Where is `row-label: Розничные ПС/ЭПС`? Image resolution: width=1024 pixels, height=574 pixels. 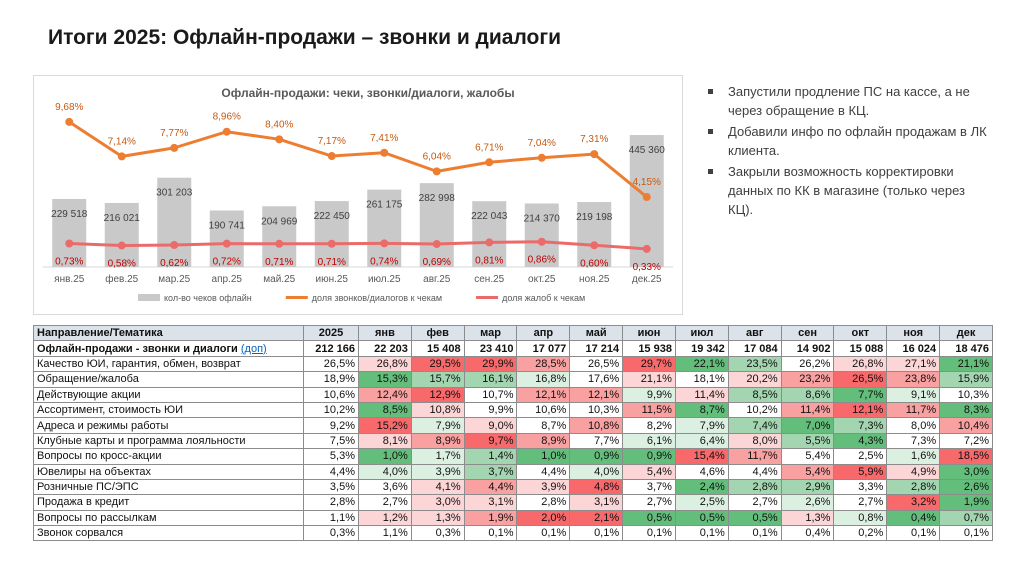
row-label: Розничные ПС/ЭПС is located at coordinates (168, 487).